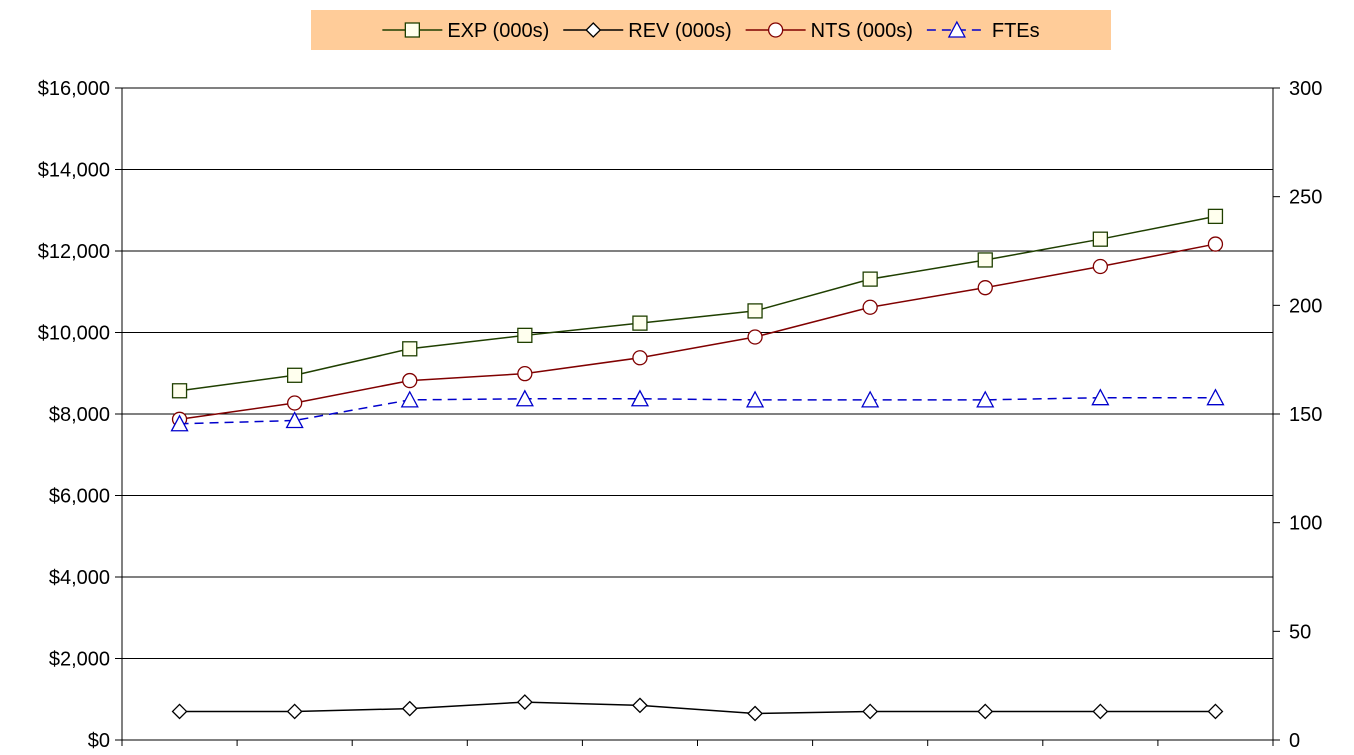 The width and height of the screenshot is (1354, 755). Describe the element at coordinates (1305, 89) in the screenshot. I see `y2-tick-label-6: 300` at that location.